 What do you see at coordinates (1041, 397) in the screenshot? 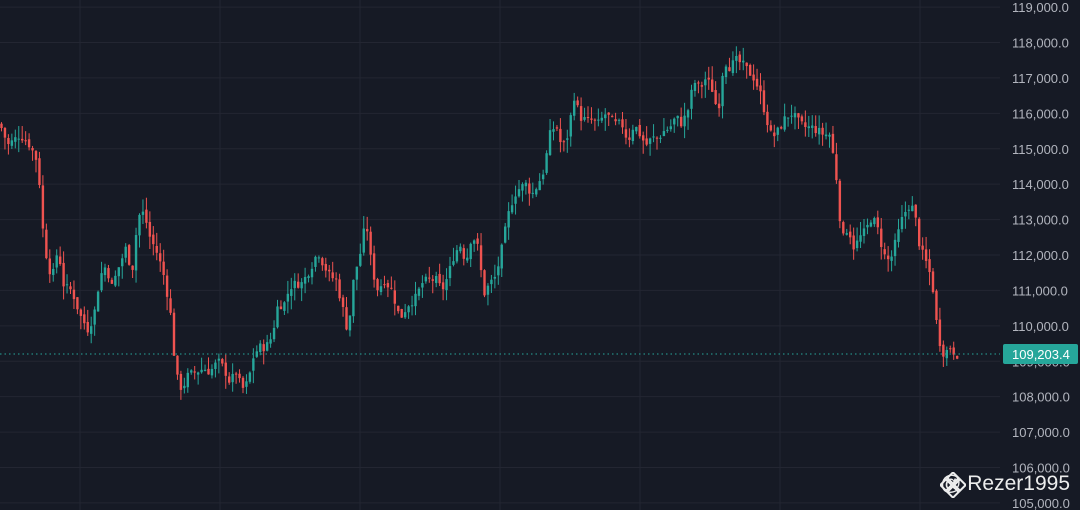
I see `y-tick-label: 108,000.0` at bounding box center [1041, 397].